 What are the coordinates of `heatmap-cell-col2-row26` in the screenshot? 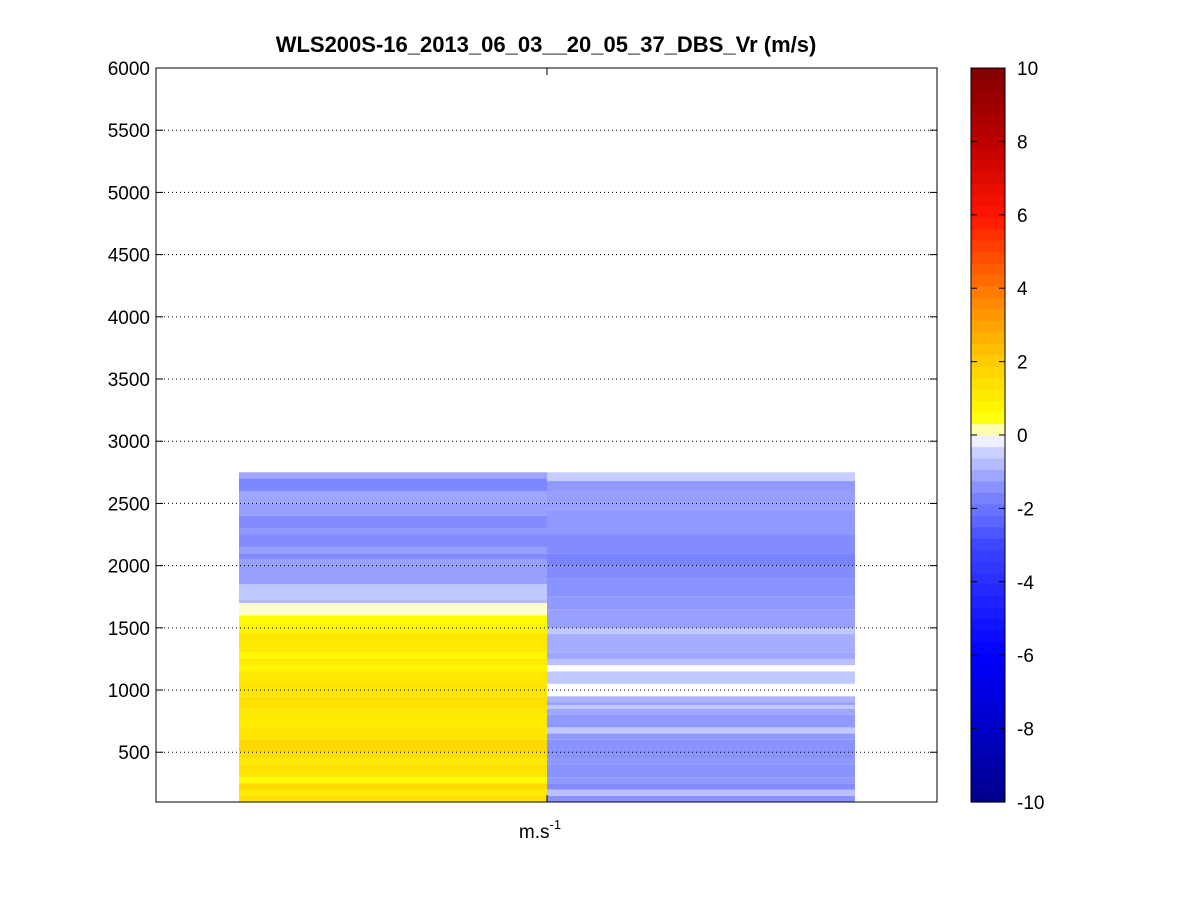 It's located at (701, 559).